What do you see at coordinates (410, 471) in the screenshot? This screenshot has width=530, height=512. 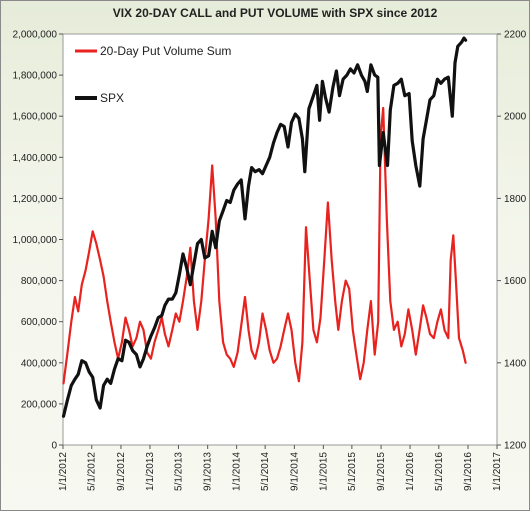 I see `x-tick-label: 1/1/2016` at bounding box center [410, 471].